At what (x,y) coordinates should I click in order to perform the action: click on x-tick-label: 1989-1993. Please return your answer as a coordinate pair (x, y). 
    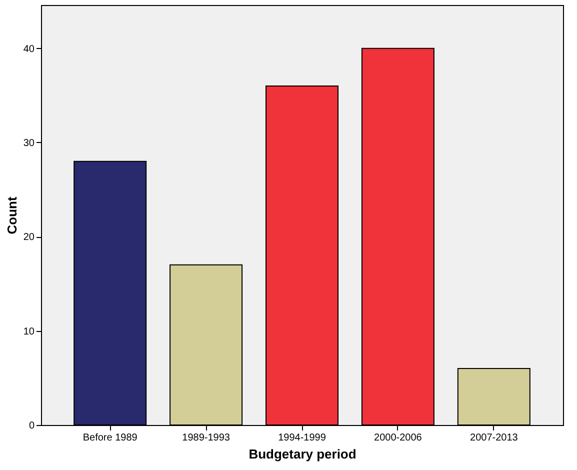
    Looking at the image, I should click on (206, 438).